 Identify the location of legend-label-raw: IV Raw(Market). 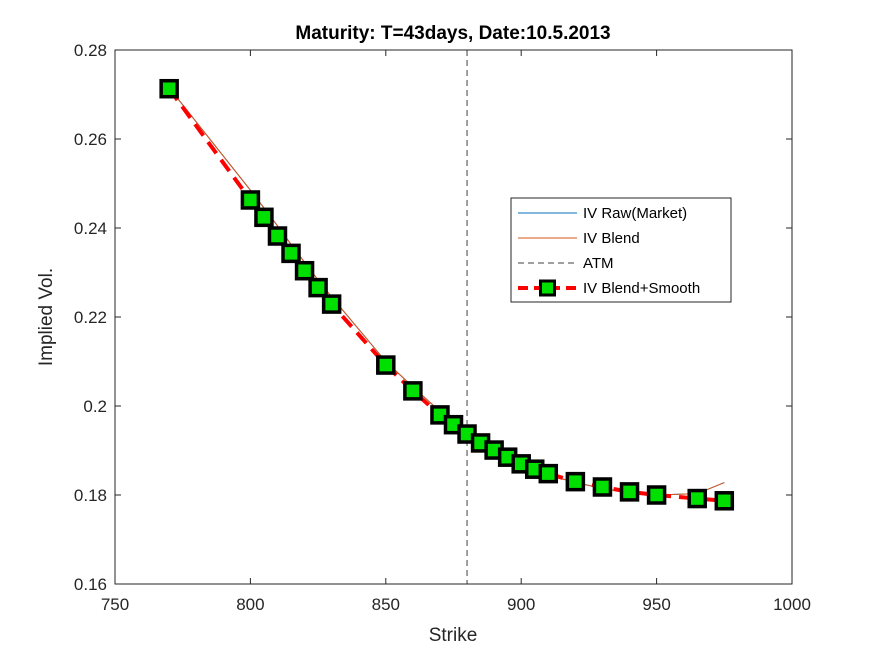
(635, 213).